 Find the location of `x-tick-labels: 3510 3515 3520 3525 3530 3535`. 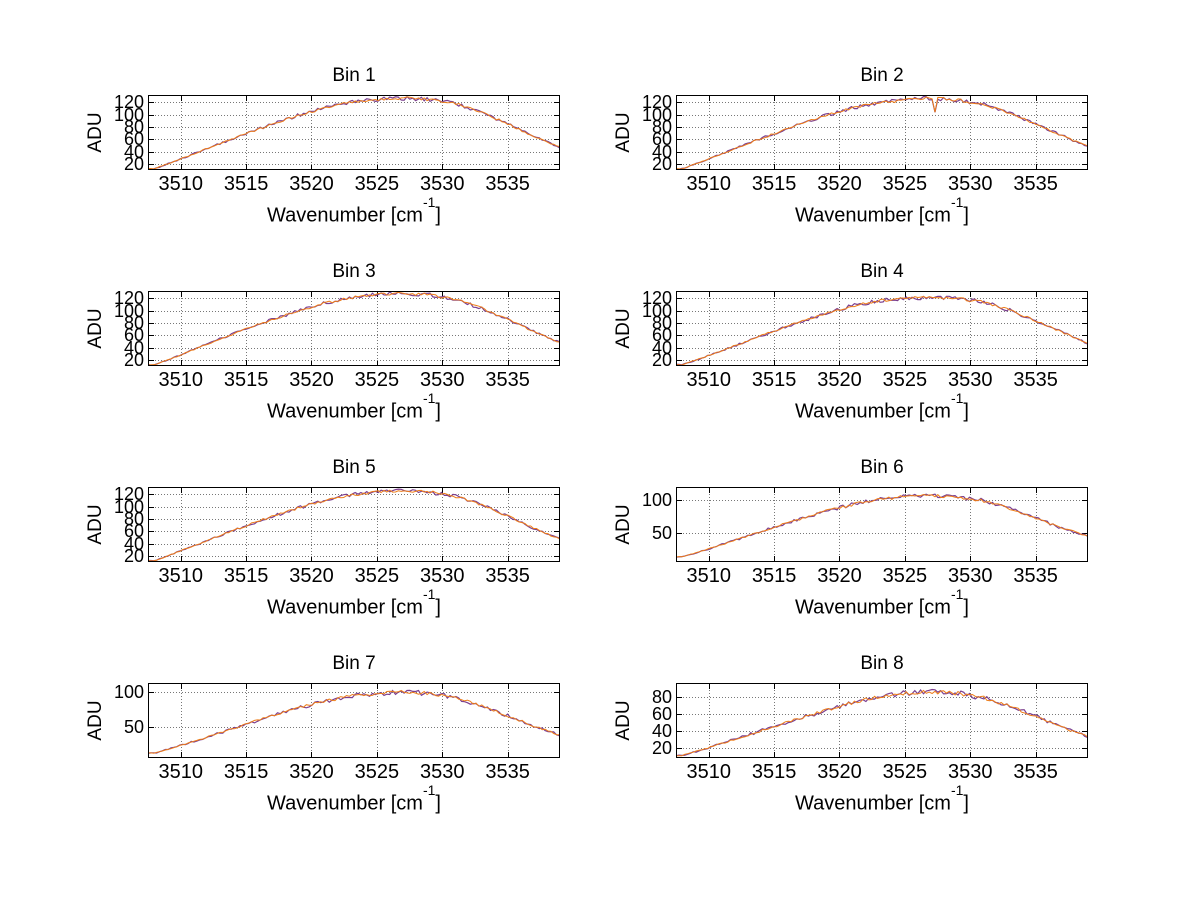

x-tick-labels: 3510 3515 3520 3525 3530 3535 is located at coordinates (354, 577).